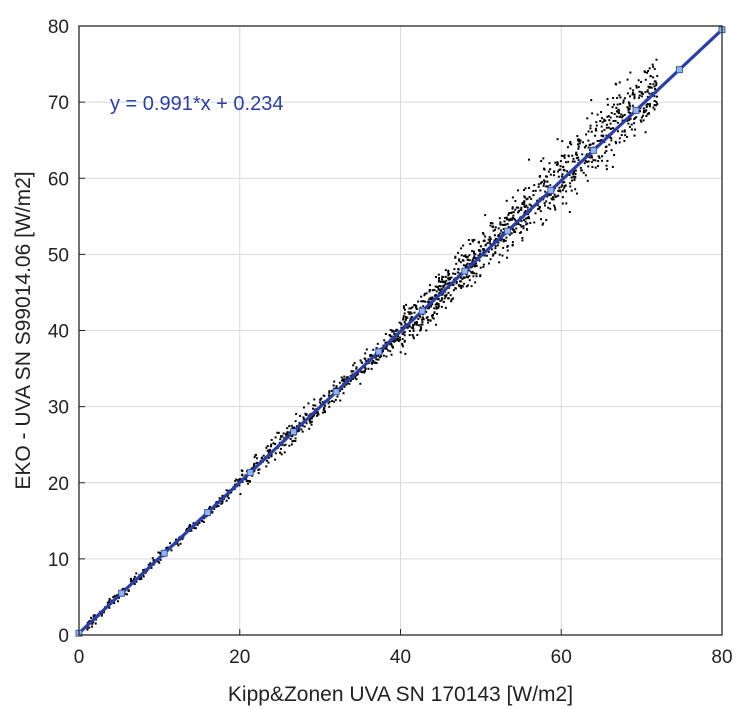  Describe the element at coordinates (403, 657) in the screenshot. I see `x-tick-labels: 0 20 40 60 80` at that location.